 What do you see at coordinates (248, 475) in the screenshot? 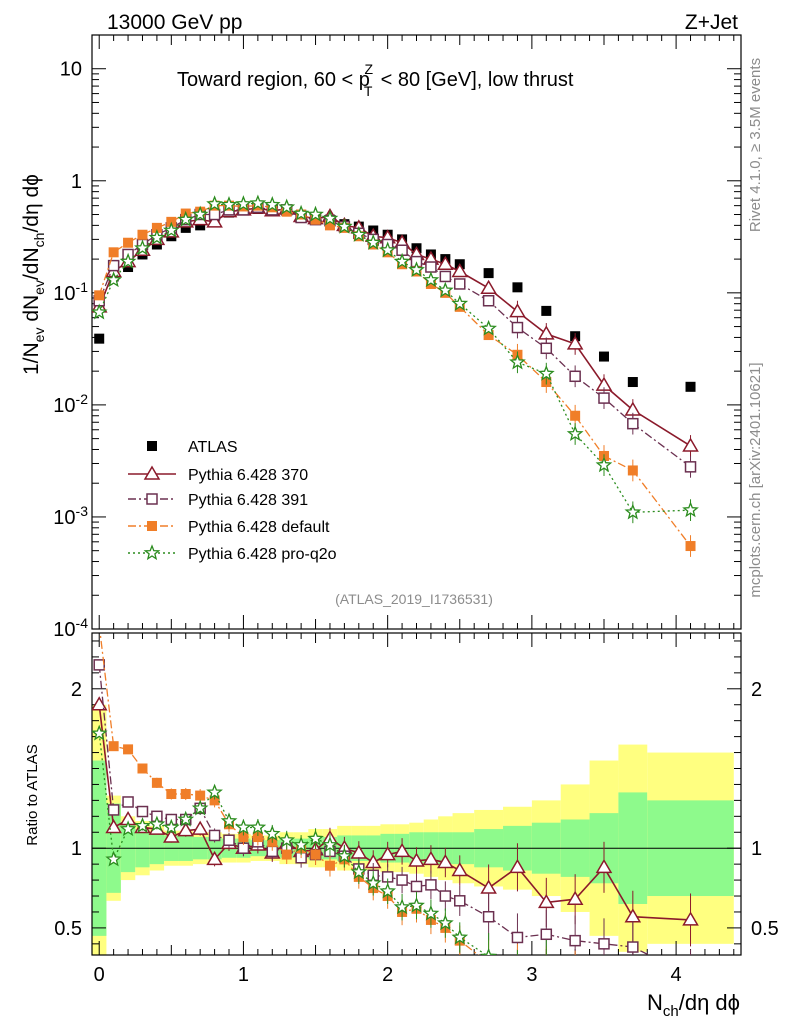
I see `legend-label: Pythia 6.428 370` at bounding box center [248, 475].